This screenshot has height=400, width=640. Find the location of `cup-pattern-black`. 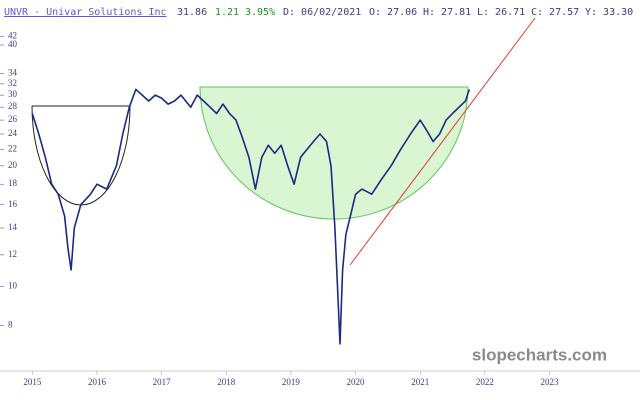

cup-pattern-black is located at coordinates (81, 155).